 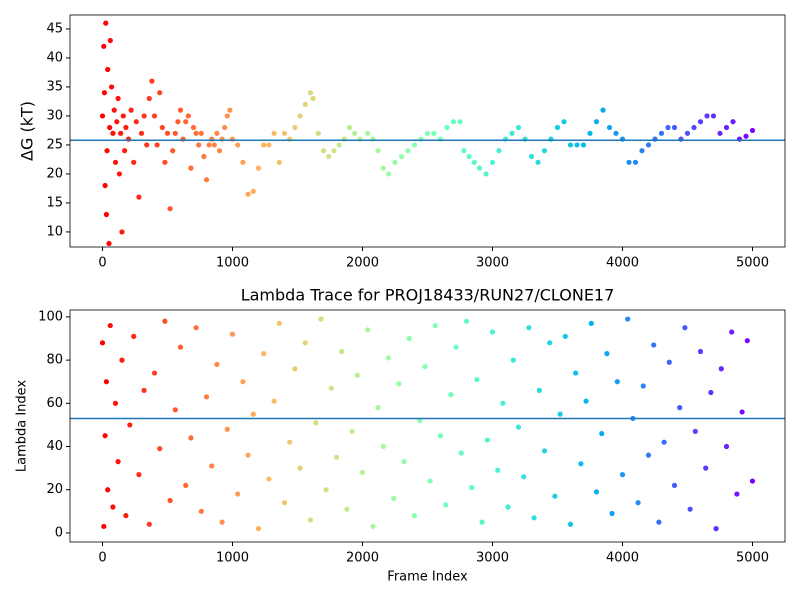 I want to click on y-tick-label: 25, so click(x=54, y=144).